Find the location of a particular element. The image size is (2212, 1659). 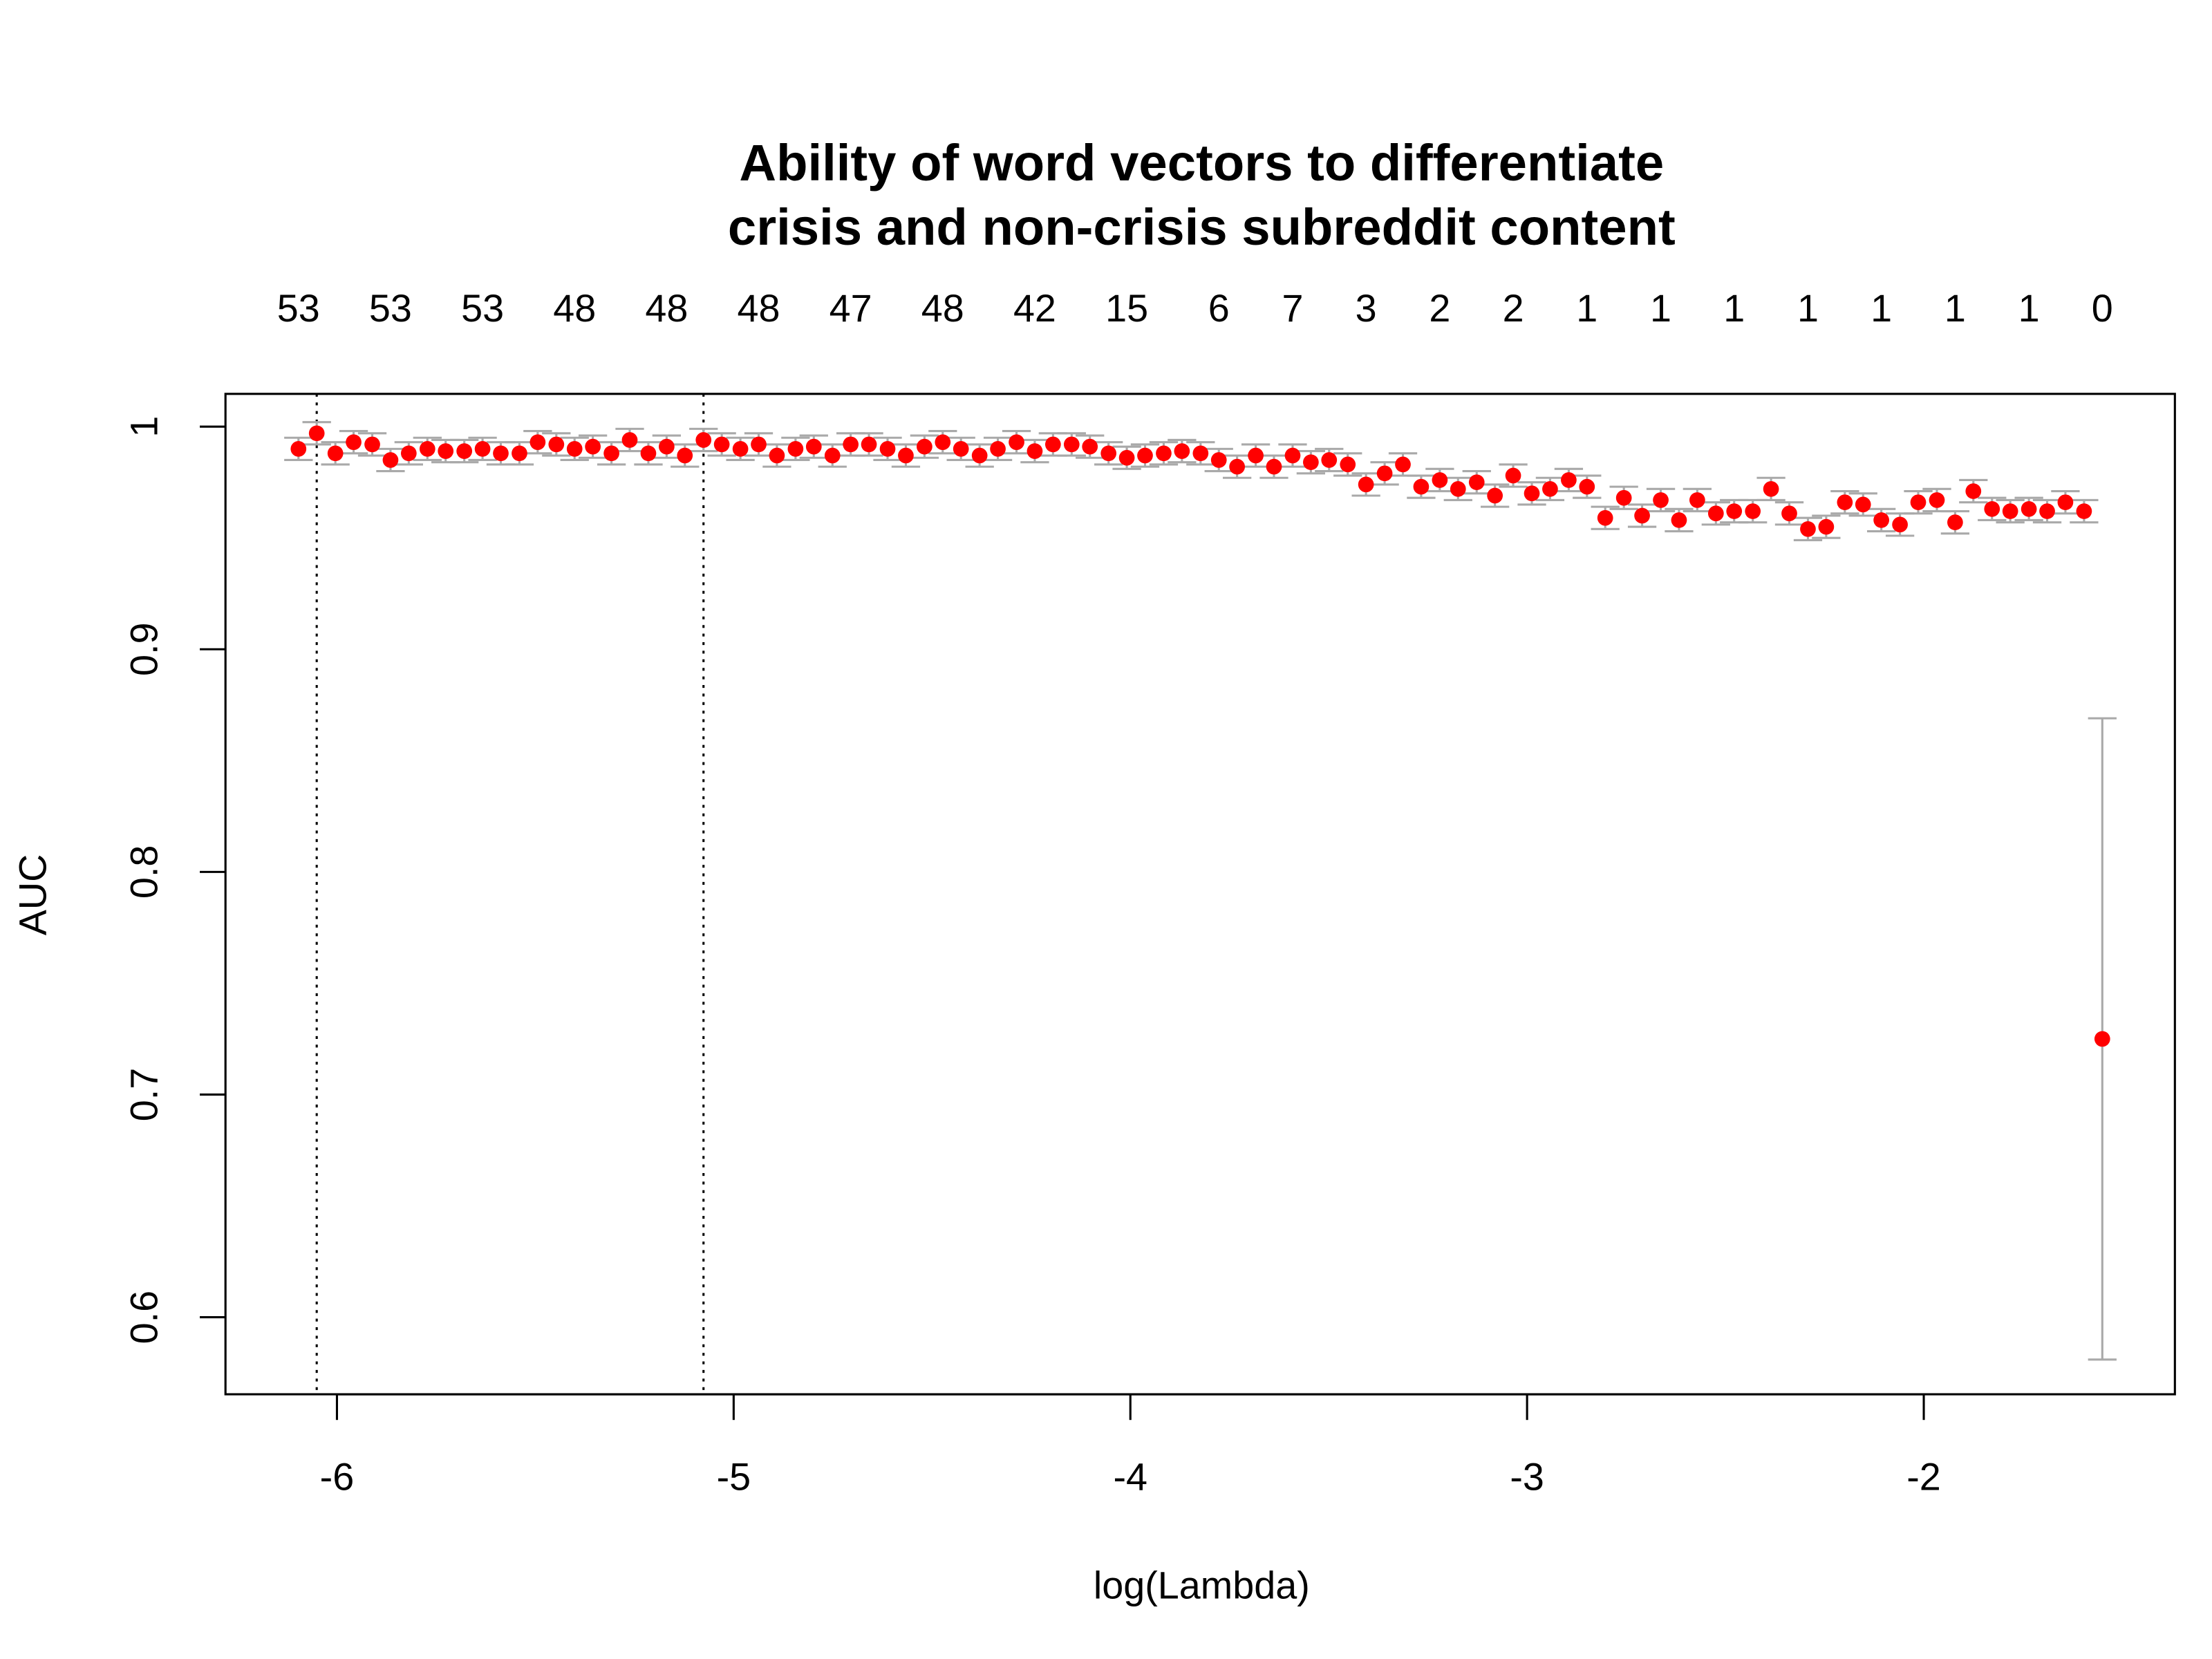

y-tick-label: 1 is located at coordinates (143, 427).